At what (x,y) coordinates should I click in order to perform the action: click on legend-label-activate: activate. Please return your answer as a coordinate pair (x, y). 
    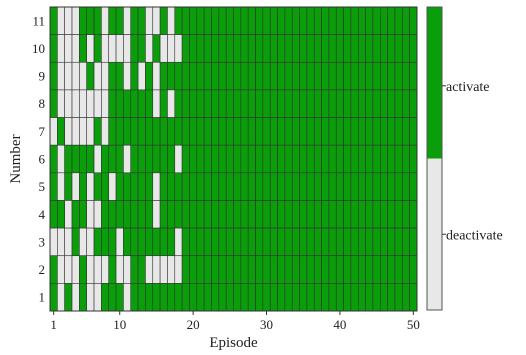
    Looking at the image, I should click on (468, 87).